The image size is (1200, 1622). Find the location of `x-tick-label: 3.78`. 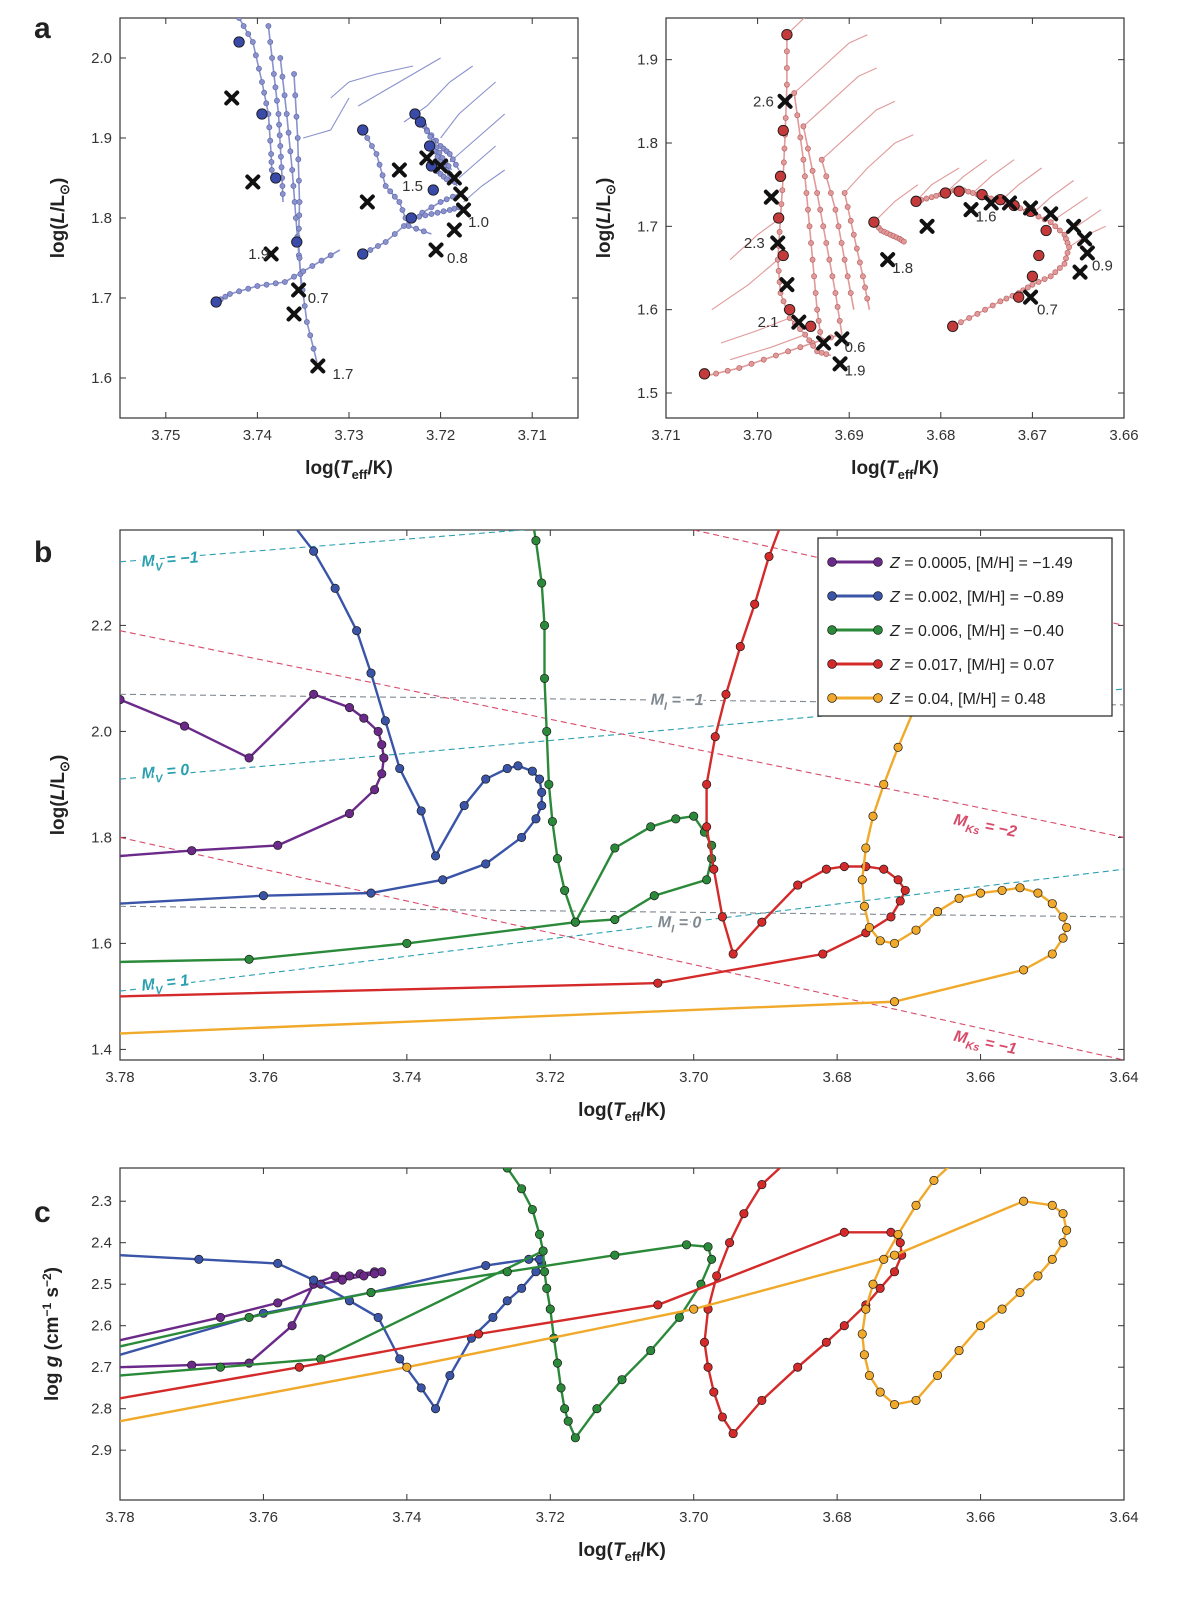

x-tick-label: 3.78 is located at coordinates (119, 1517).